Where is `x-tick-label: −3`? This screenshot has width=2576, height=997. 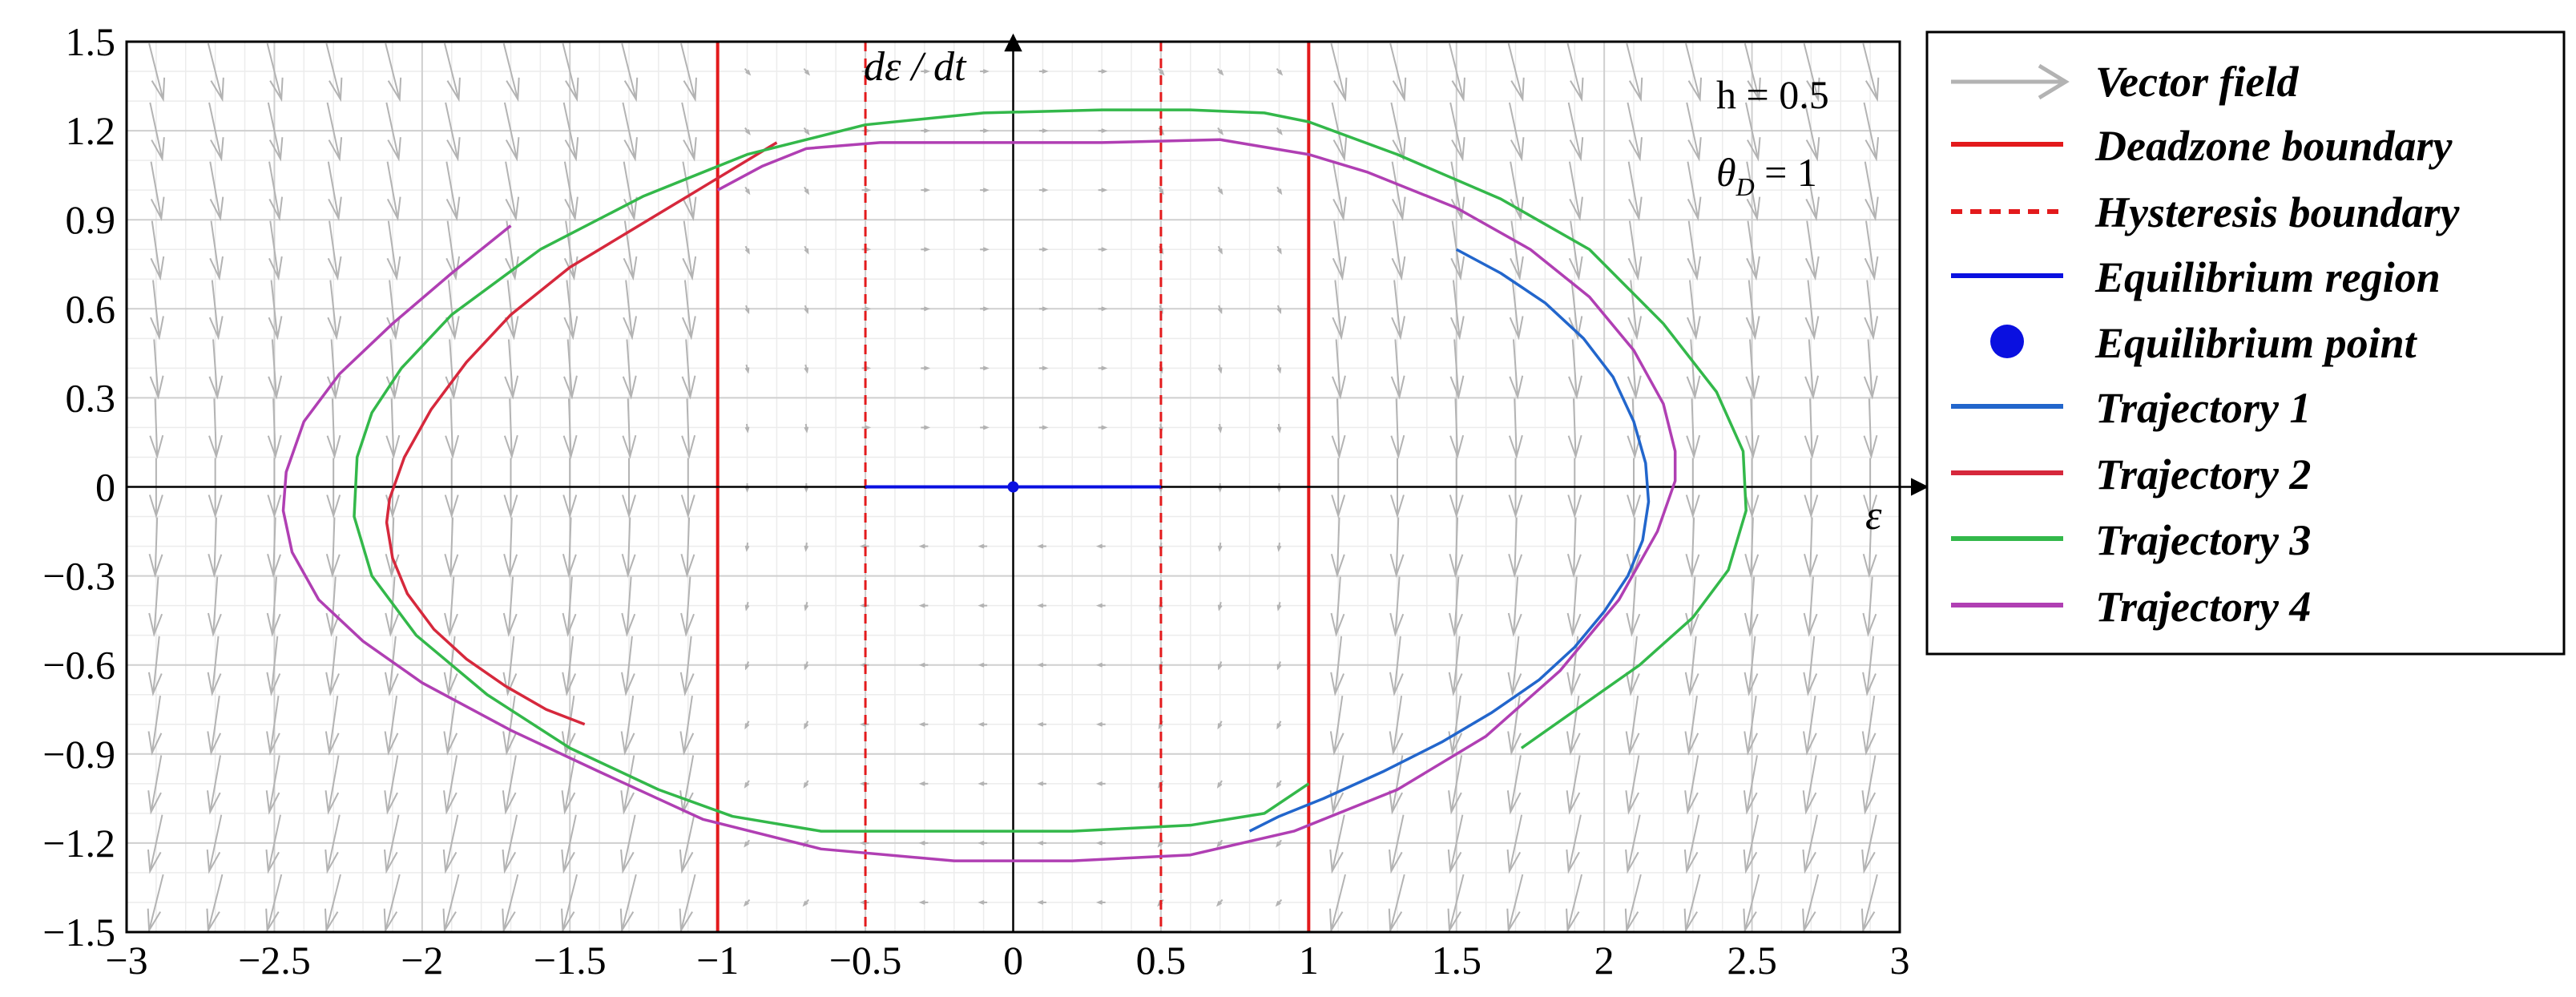 x-tick-label: −3 is located at coordinates (126, 960).